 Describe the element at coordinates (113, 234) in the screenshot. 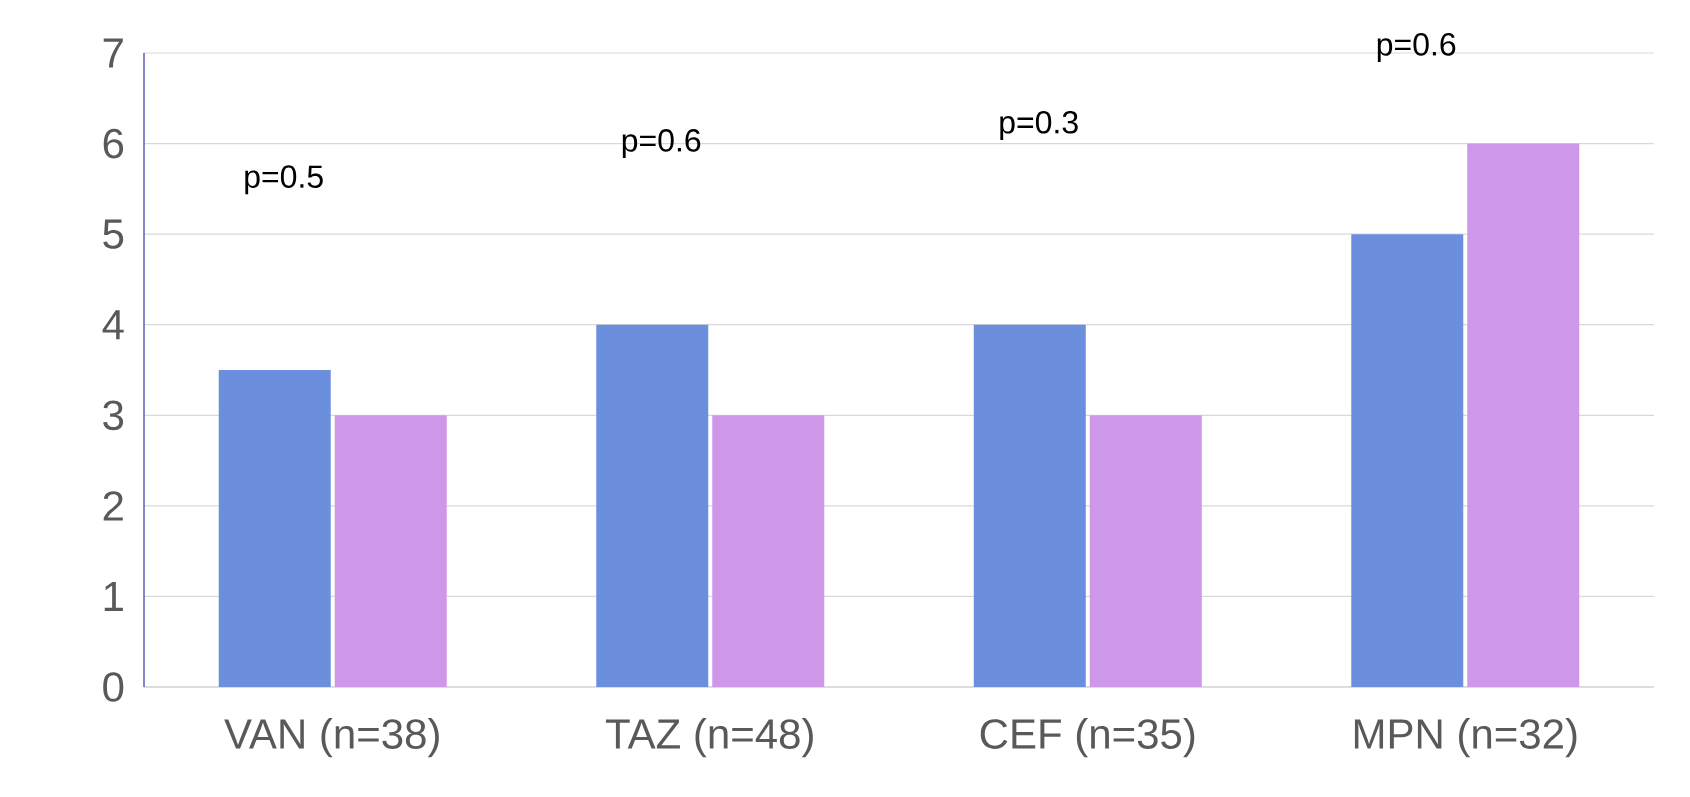

I see `y-tick-label: 5` at that location.